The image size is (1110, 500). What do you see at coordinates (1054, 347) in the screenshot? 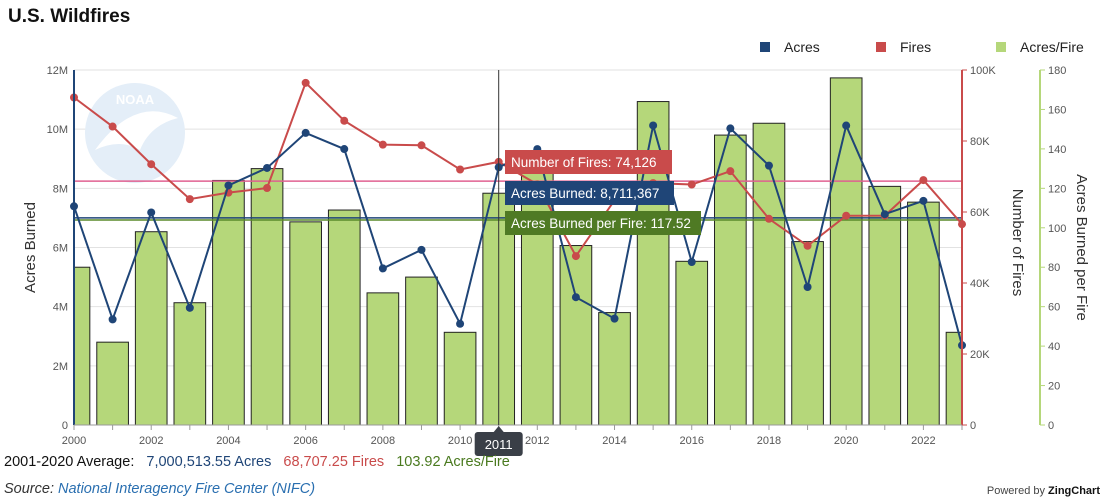
I see `y-right-apf-tick-label: 40` at bounding box center [1054, 347].